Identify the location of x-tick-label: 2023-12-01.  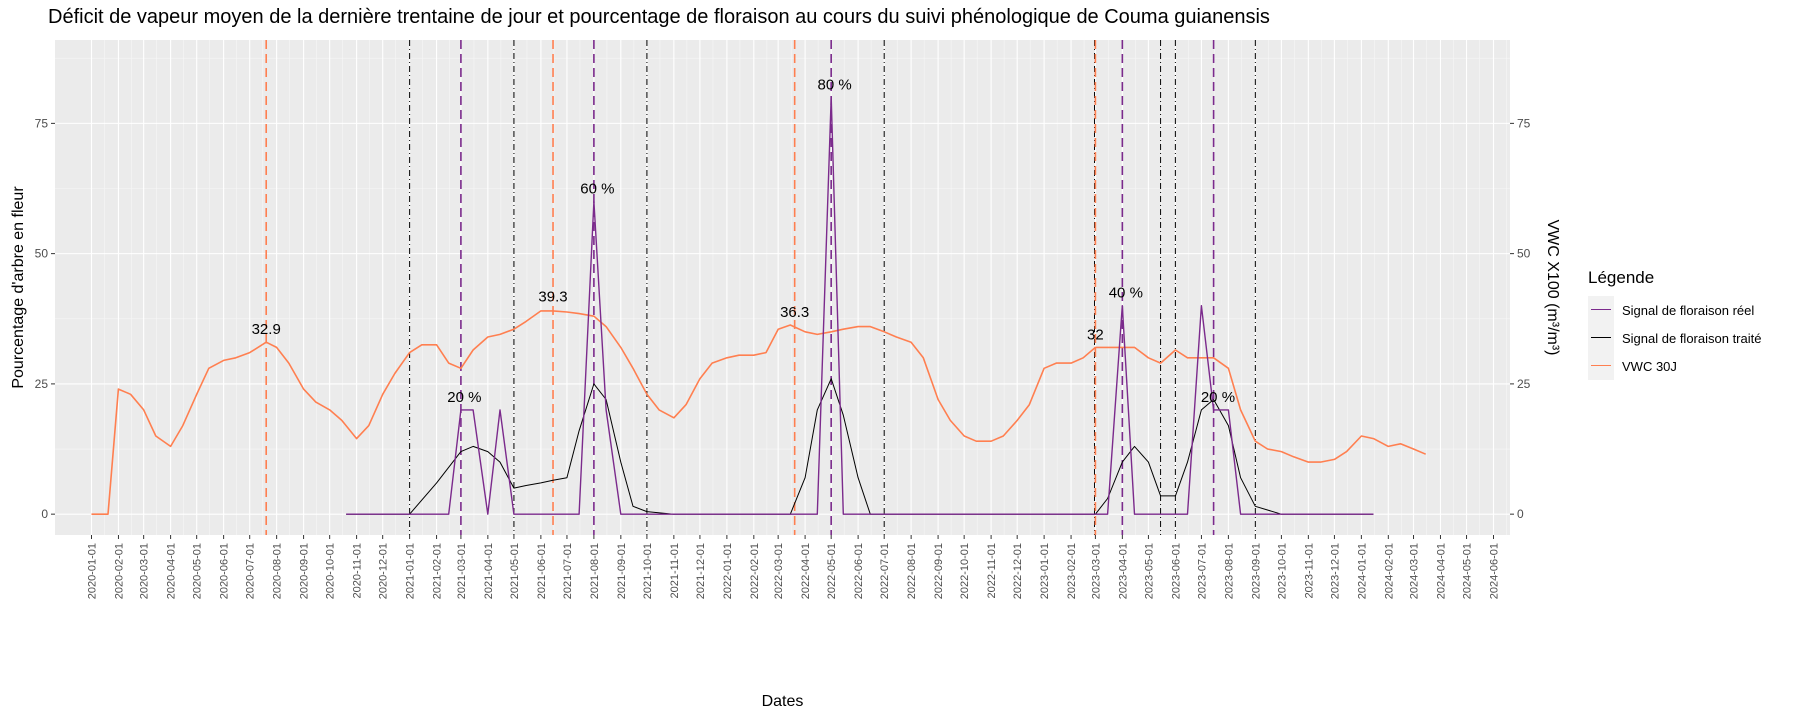
(1335, 571).